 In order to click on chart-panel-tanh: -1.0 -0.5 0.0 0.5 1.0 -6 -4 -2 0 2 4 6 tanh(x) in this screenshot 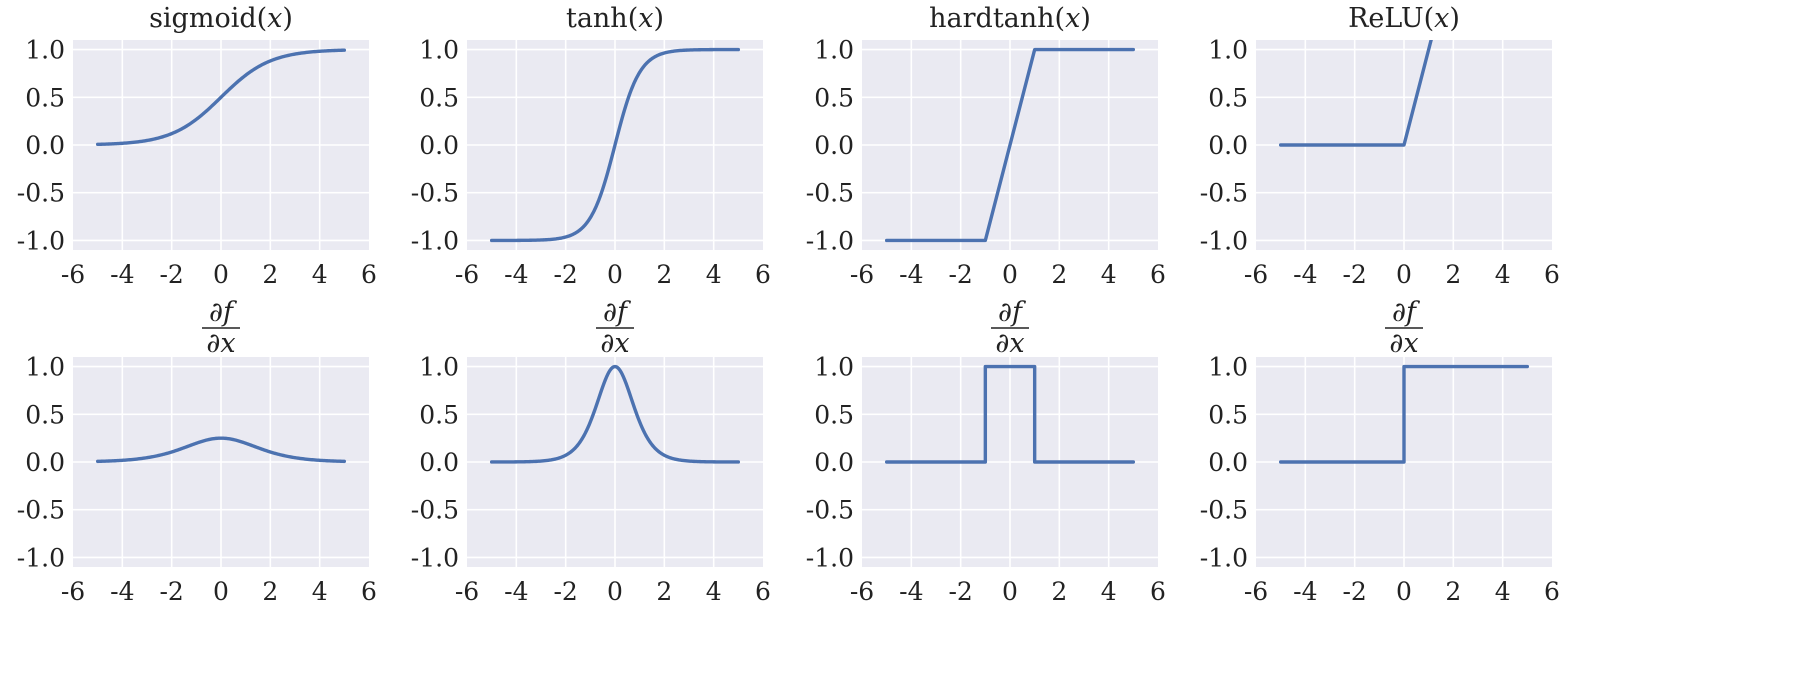, I will do `click(591, 146)`.